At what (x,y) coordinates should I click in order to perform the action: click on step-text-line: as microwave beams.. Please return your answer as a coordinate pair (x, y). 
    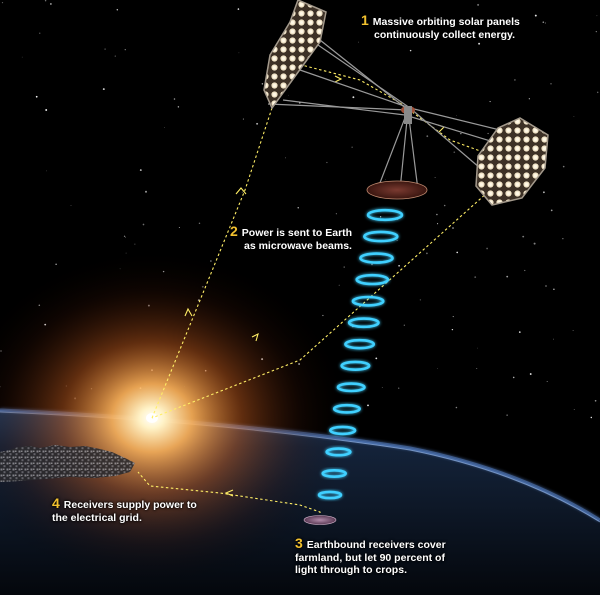
    Looking at the image, I should click on (298, 245).